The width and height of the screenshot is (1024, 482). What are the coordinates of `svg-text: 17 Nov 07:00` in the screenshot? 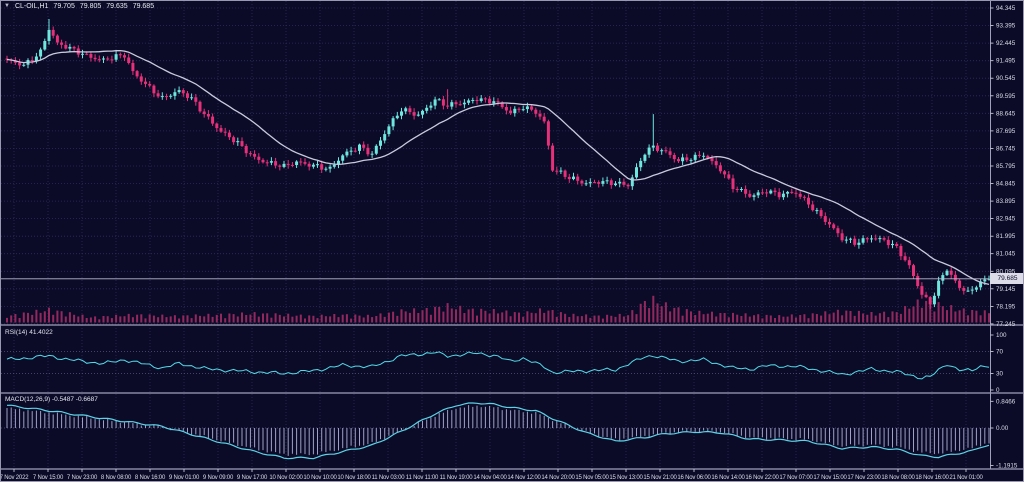 It's located at (796, 478).